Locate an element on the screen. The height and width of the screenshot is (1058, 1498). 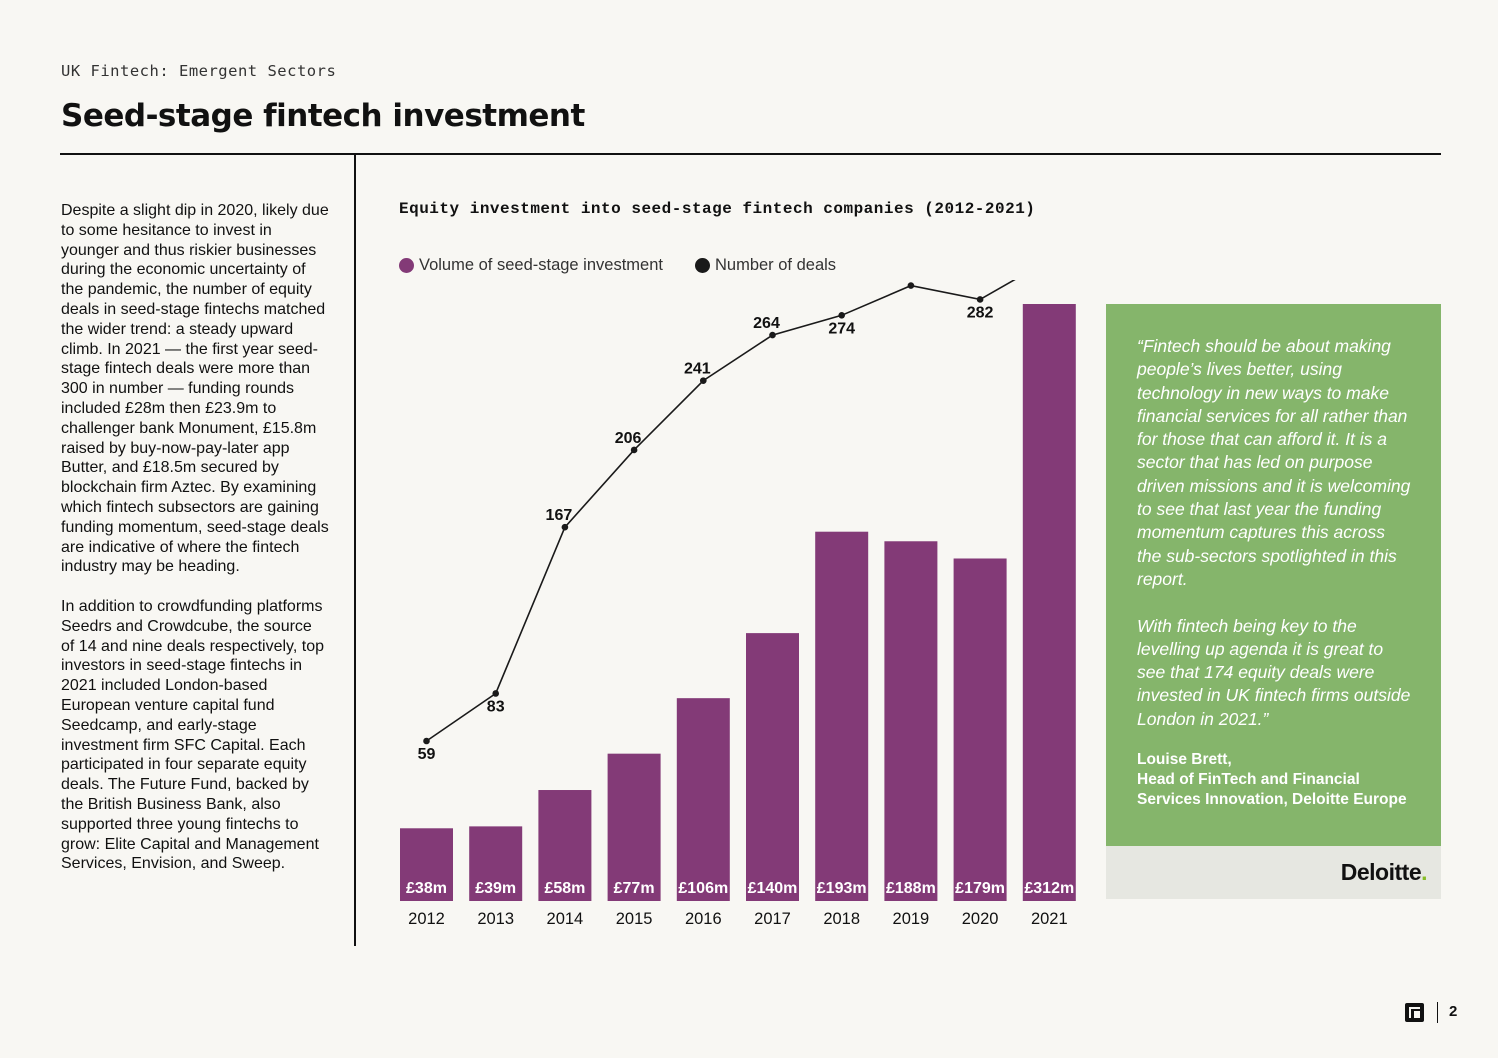
x-tick-label: 2020 is located at coordinates (980, 919).